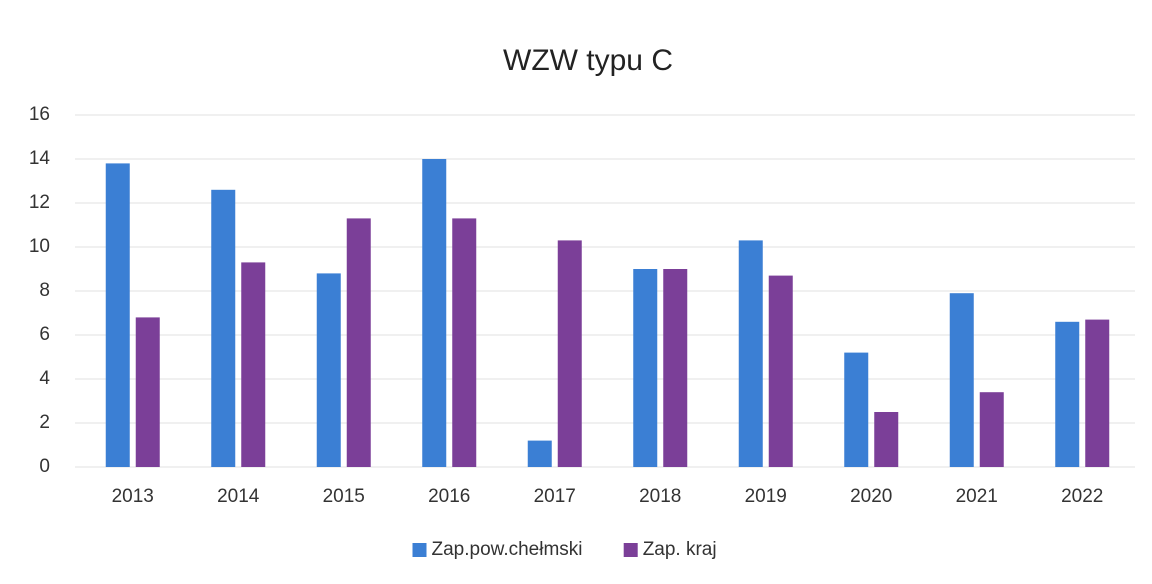  Describe the element at coordinates (238, 496) in the screenshot. I see `x-tick-label: 2014` at that location.